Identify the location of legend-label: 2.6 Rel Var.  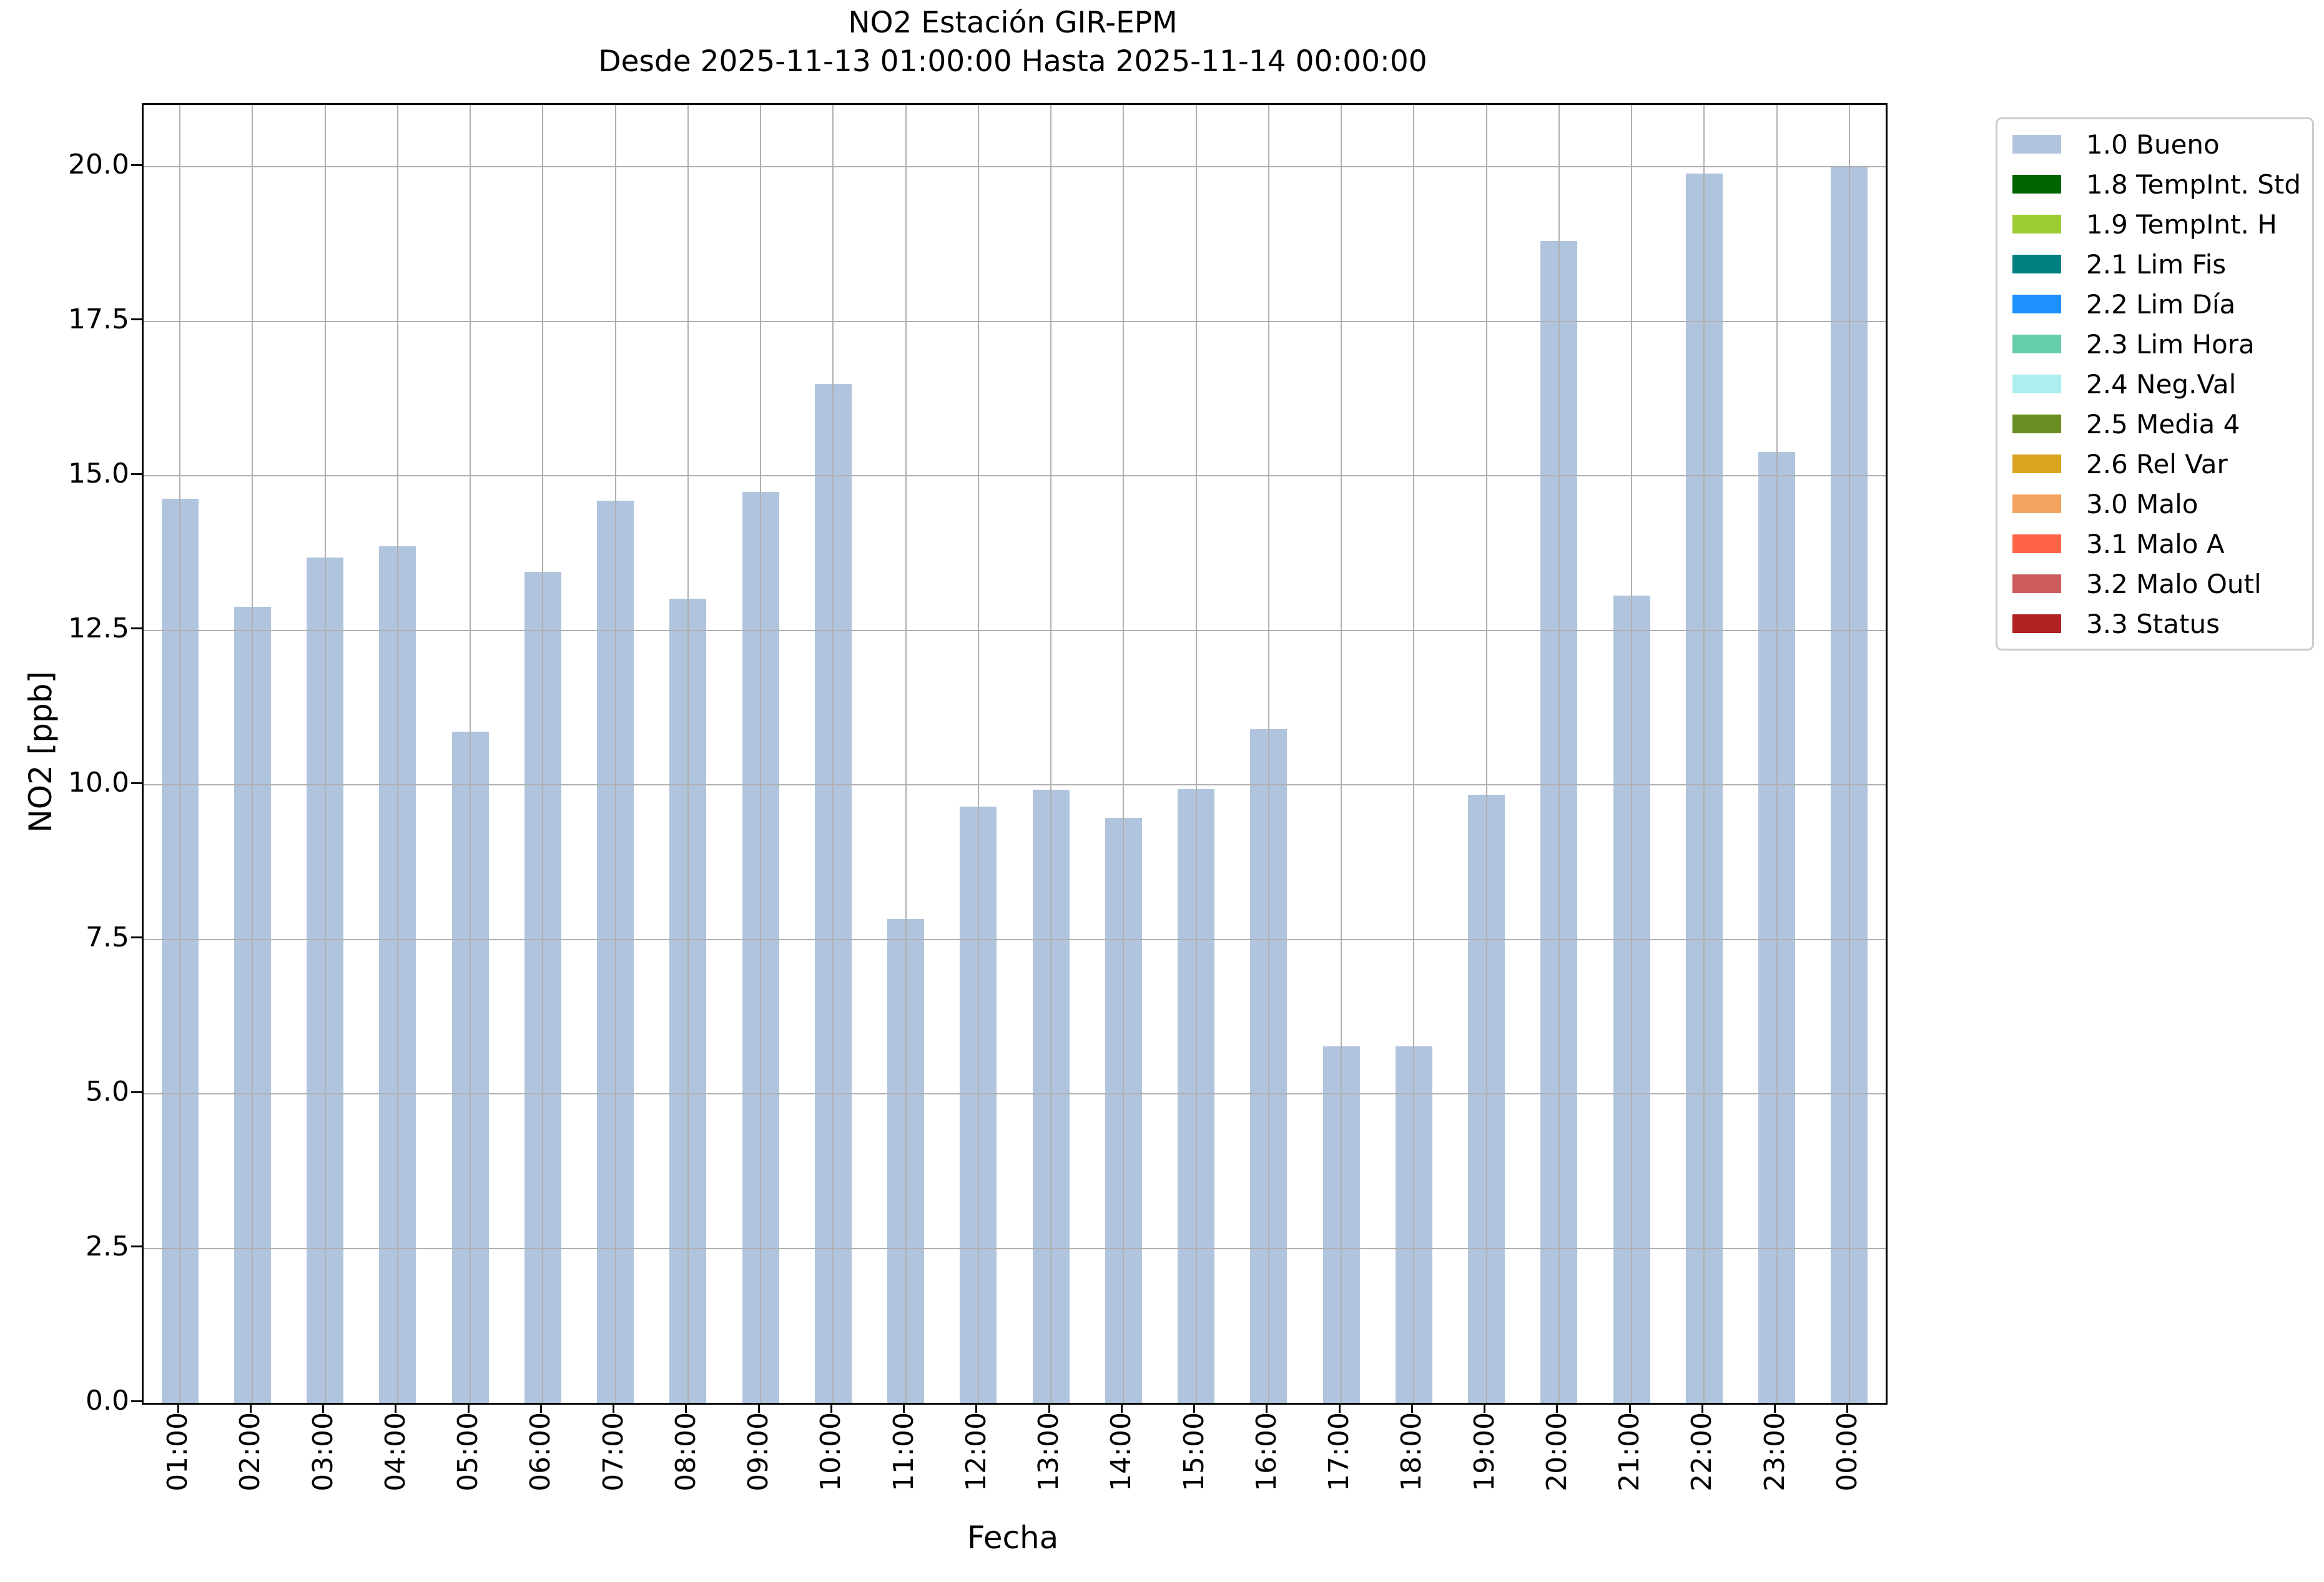
(2157, 463).